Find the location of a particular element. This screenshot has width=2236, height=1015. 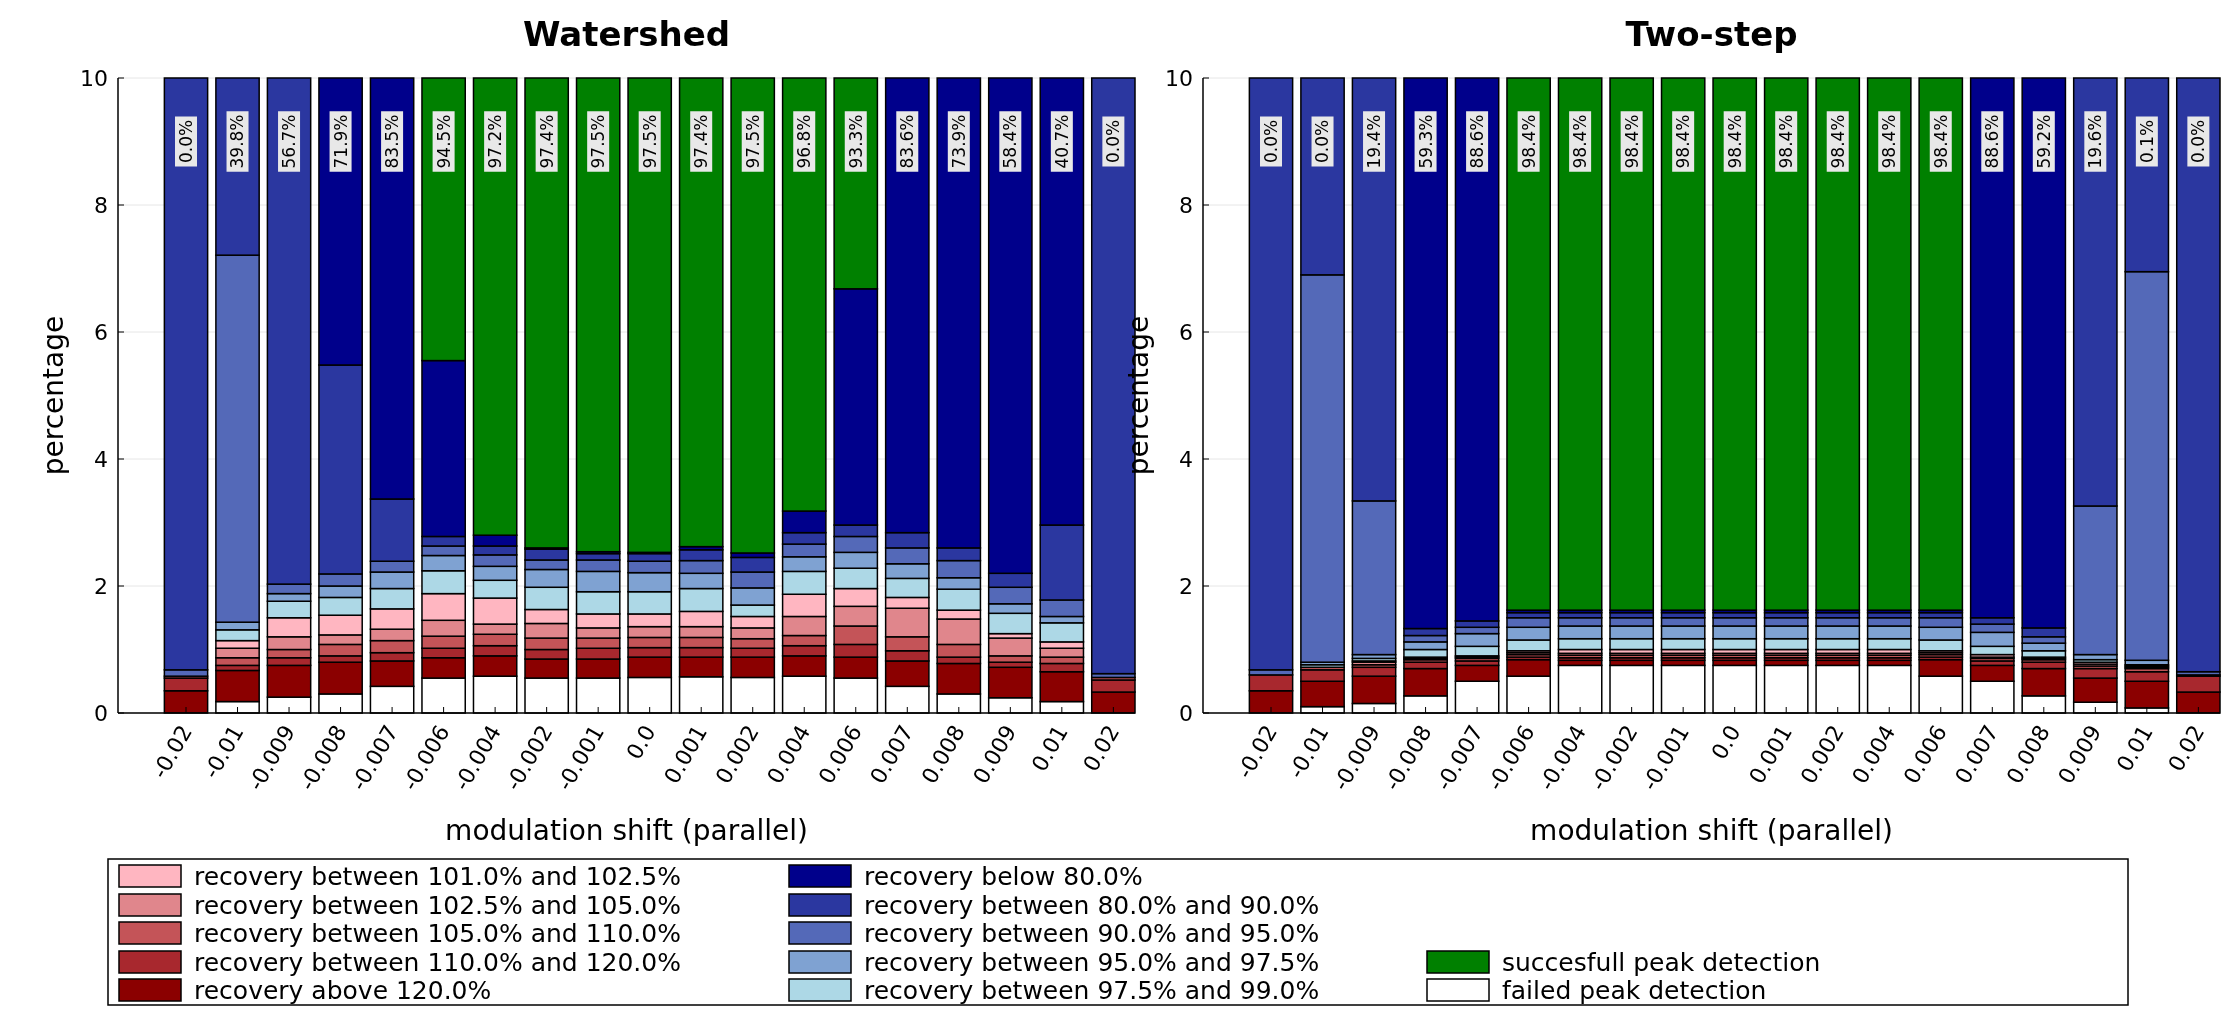

annotation: 93.3% is located at coordinates (855, 141).